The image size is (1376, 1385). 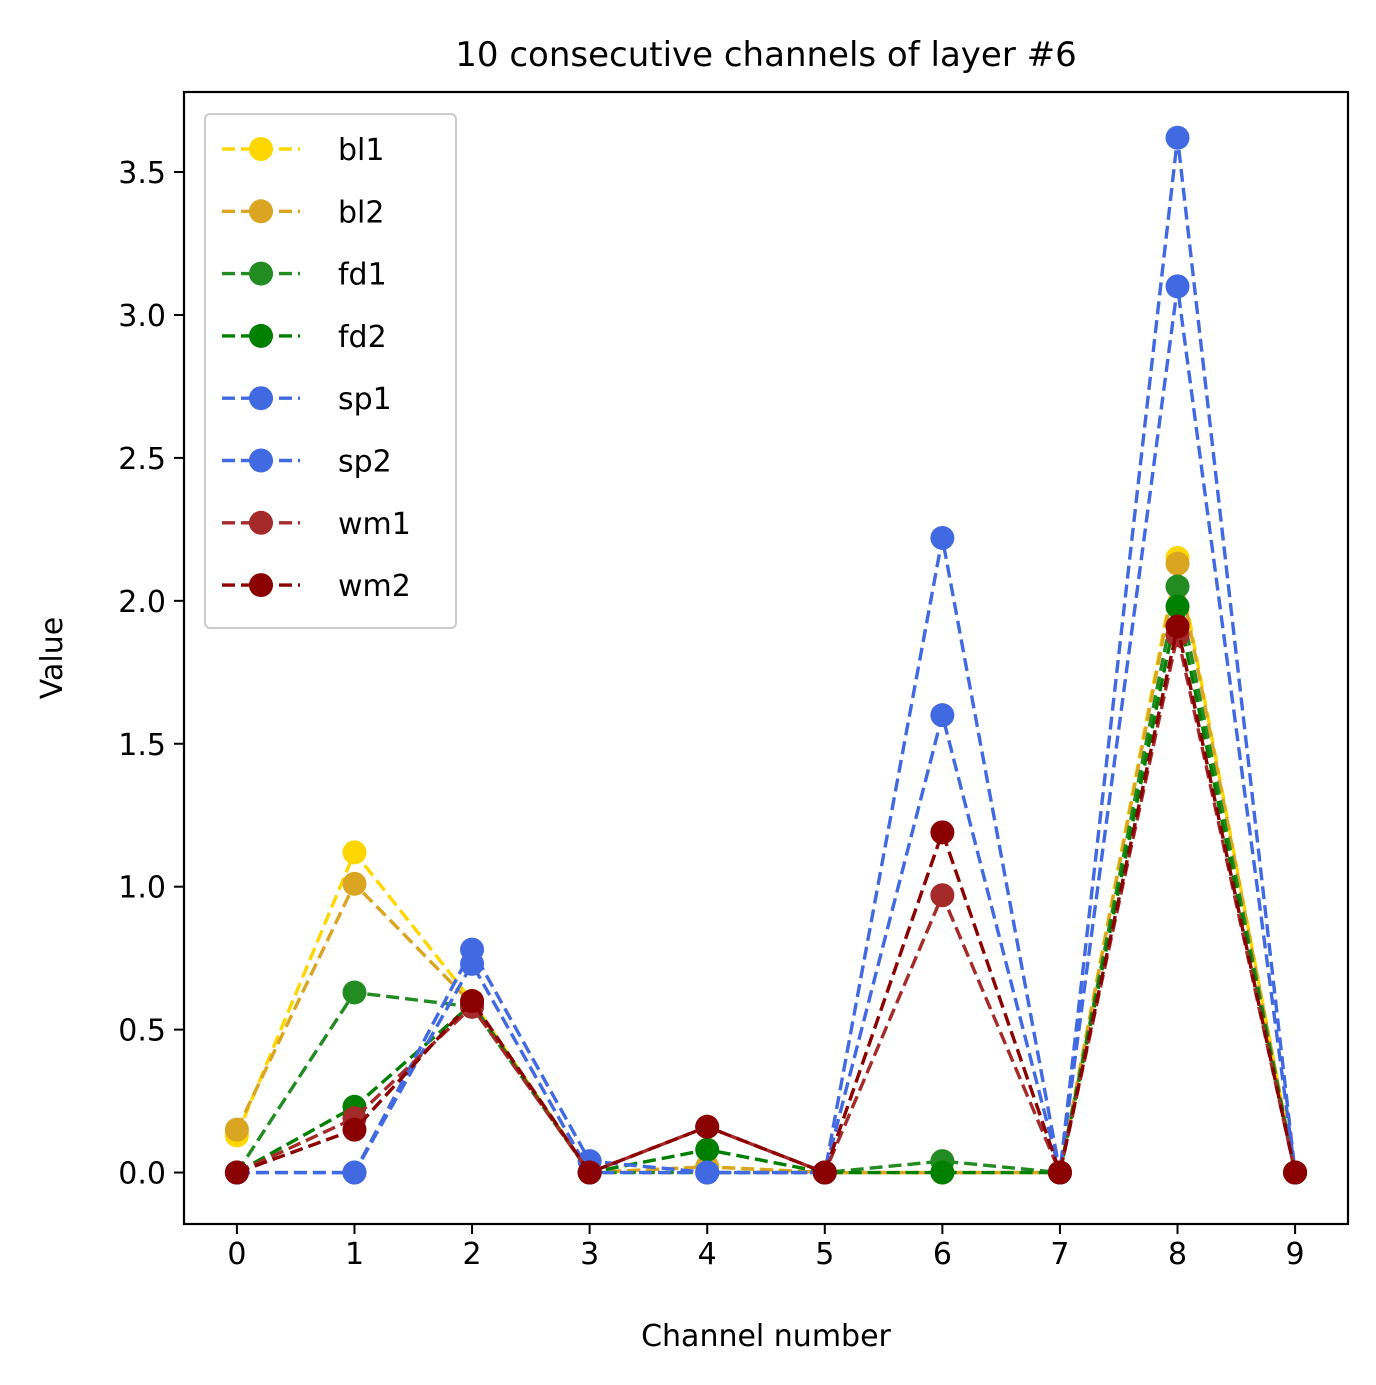 What do you see at coordinates (142, 745) in the screenshot?
I see `y-tick-label: 1.5` at bounding box center [142, 745].